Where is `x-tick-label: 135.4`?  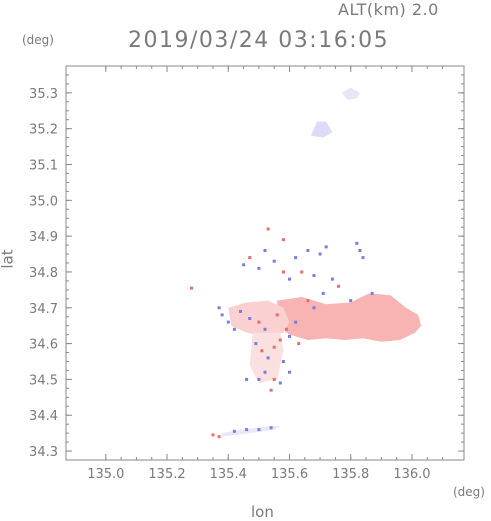
x-tick-label: 135.4 is located at coordinates (228, 474).